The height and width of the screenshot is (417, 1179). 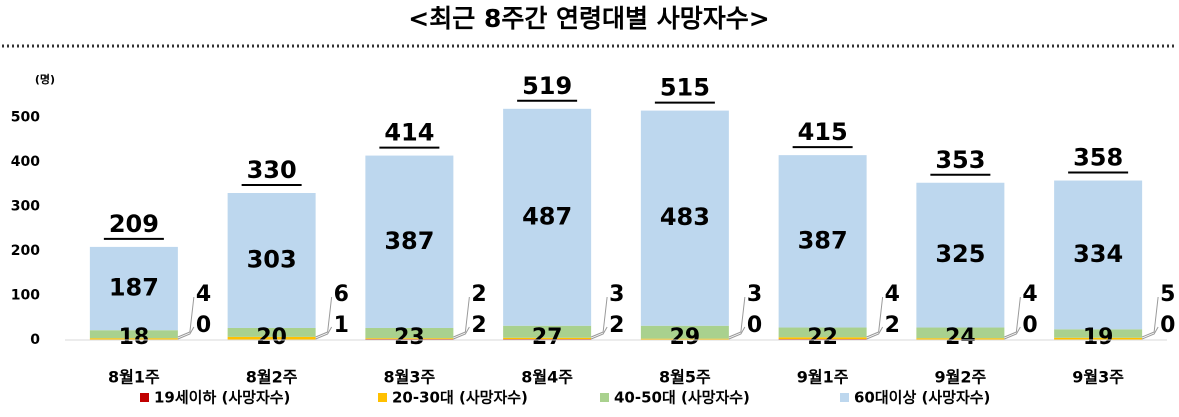 What do you see at coordinates (685, 88) in the screenshot?
I see `total-label: 515` at bounding box center [685, 88].